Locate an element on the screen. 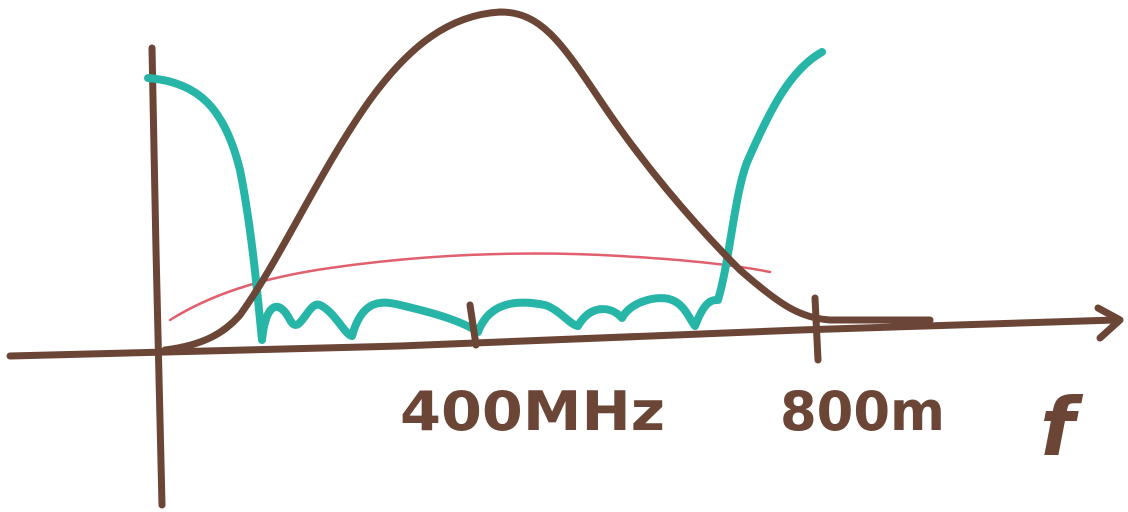  y-axis is located at coordinates (157, 276).